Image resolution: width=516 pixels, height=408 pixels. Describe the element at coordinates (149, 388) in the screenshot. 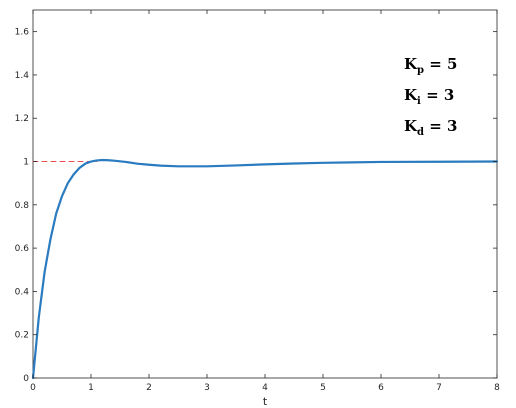

I see `x-tick-label: 2` at that location.